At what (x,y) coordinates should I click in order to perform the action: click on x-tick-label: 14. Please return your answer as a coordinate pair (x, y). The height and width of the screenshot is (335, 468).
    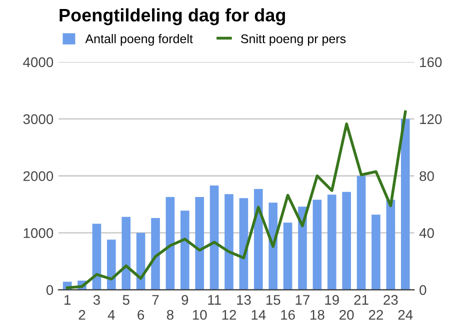
    Looking at the image, I should click on (259, 315).